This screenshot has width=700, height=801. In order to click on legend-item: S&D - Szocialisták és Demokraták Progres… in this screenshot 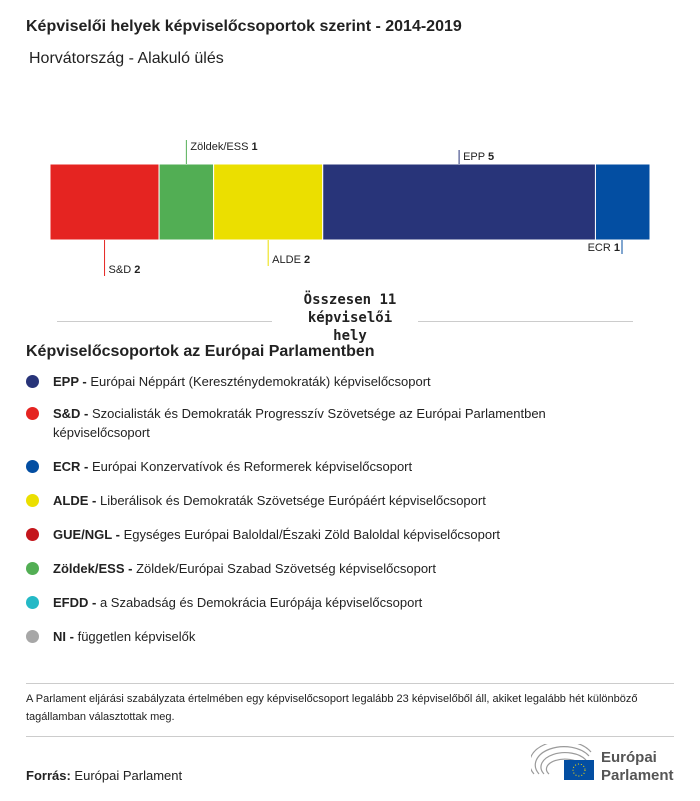, I will do `click(336, 423)`.